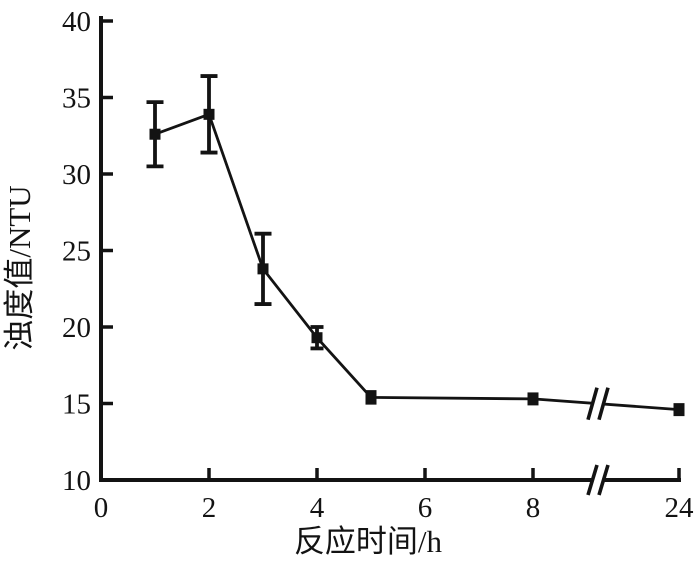 This screenshot has width=700, height=562. Describe the element at coordinates (76, 252) in the screenshot. I see `y-tick-label: 25` at that location.